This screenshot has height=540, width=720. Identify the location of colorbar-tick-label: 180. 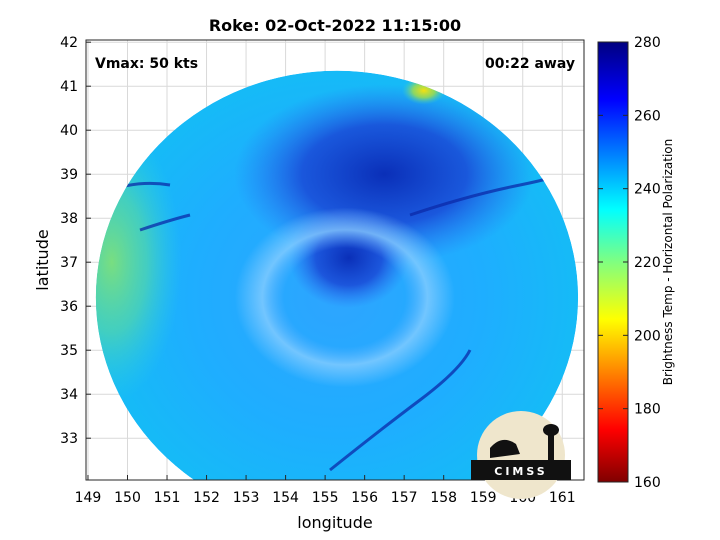
(647, 410).